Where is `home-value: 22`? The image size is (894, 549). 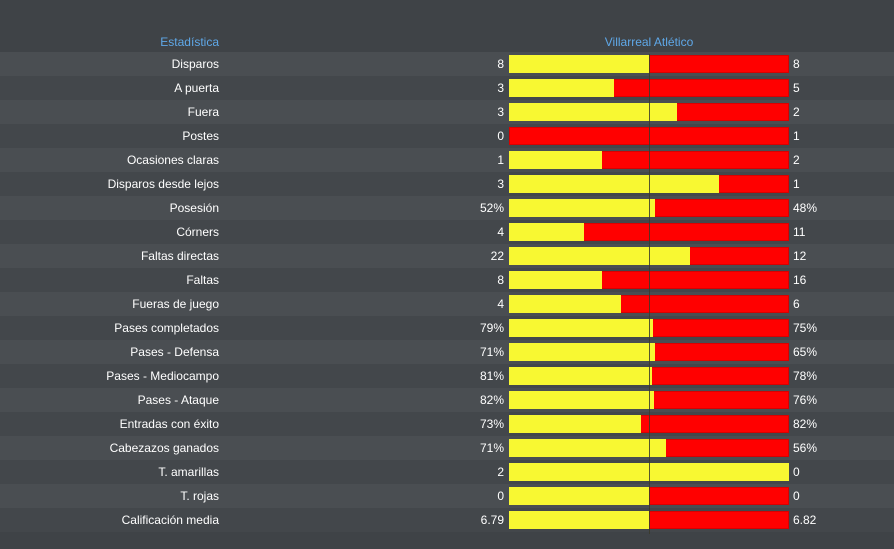 home-value: 22 is located at coordinates (497, 256).